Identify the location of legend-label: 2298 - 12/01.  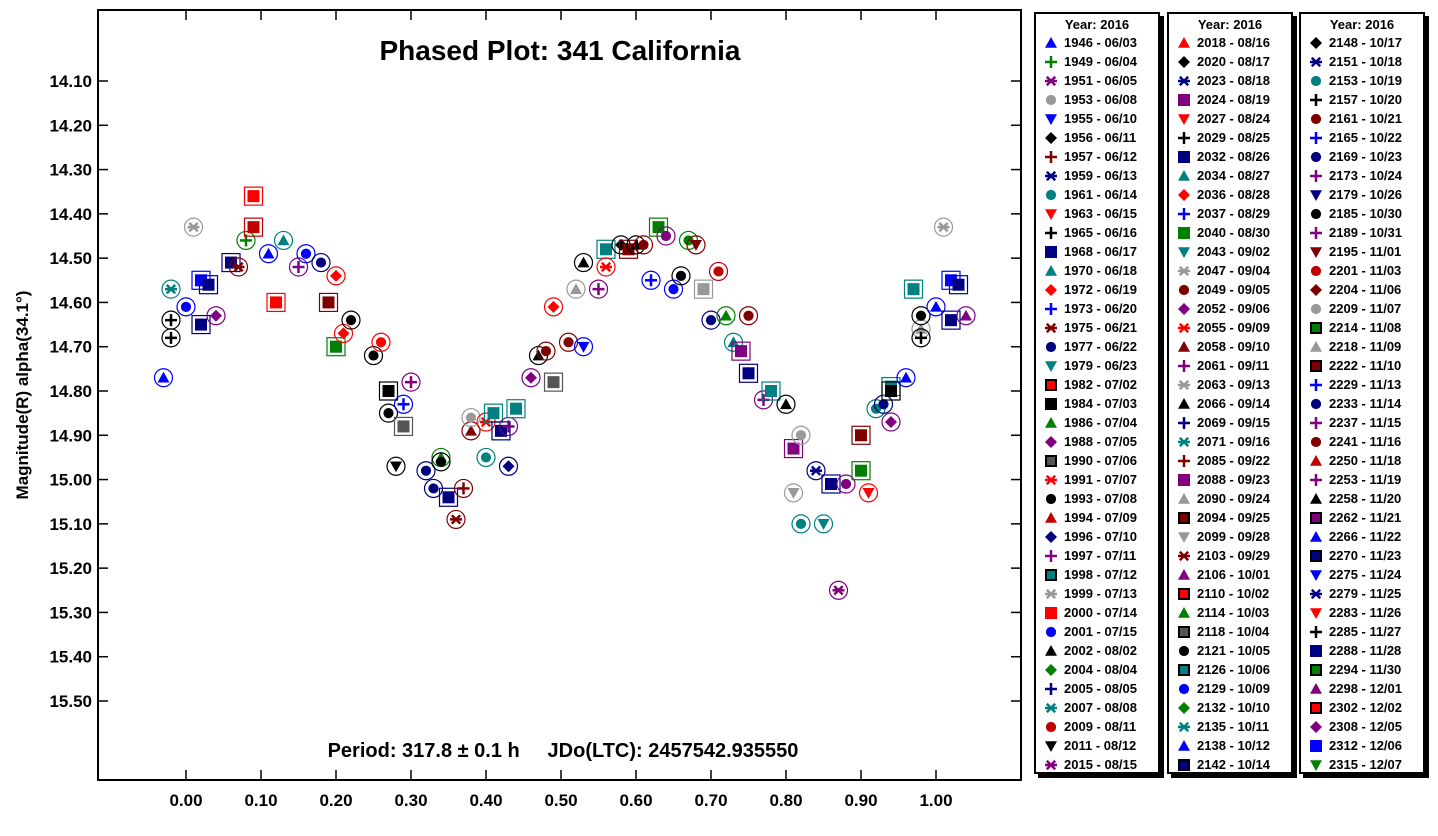
(1366, 688).